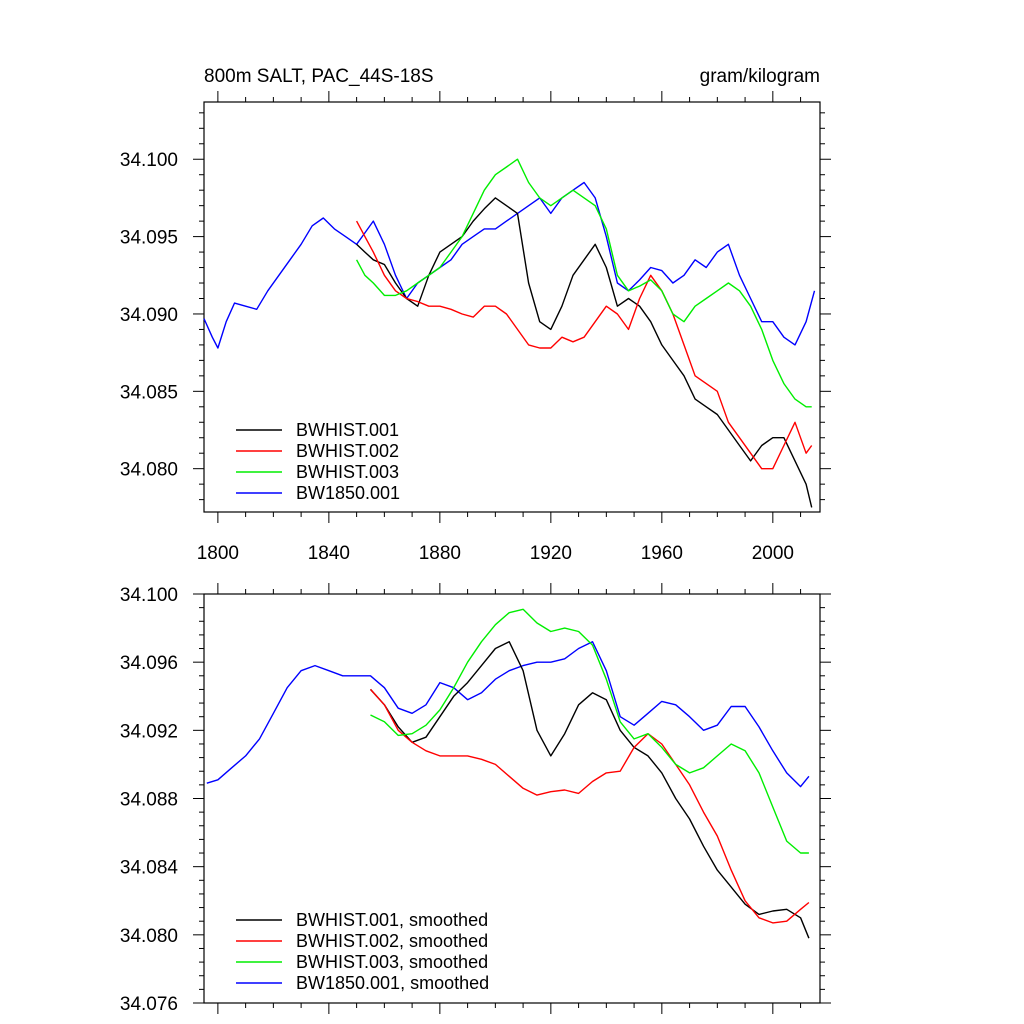  Describe the element at coordinates (440, 553) in the screenshot. I see `x-tick-label: 1880` at that location.